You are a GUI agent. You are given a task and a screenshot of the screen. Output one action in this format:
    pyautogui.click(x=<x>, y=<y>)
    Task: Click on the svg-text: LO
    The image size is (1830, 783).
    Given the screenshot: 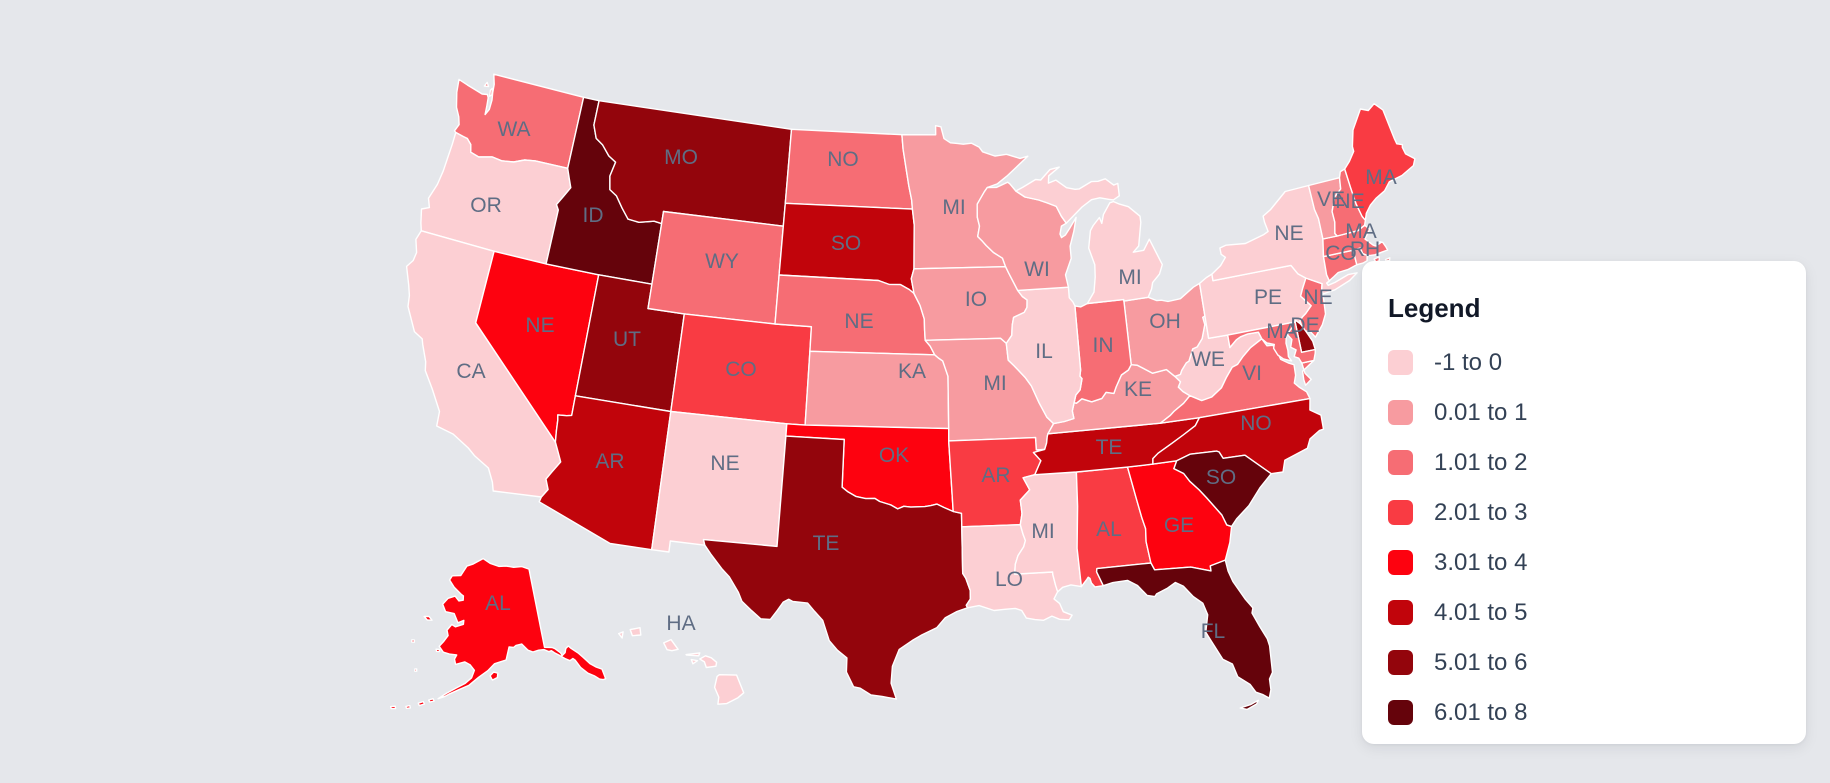 What is the action you would take?
    pyautogui.click(x=1009, y=579)
    